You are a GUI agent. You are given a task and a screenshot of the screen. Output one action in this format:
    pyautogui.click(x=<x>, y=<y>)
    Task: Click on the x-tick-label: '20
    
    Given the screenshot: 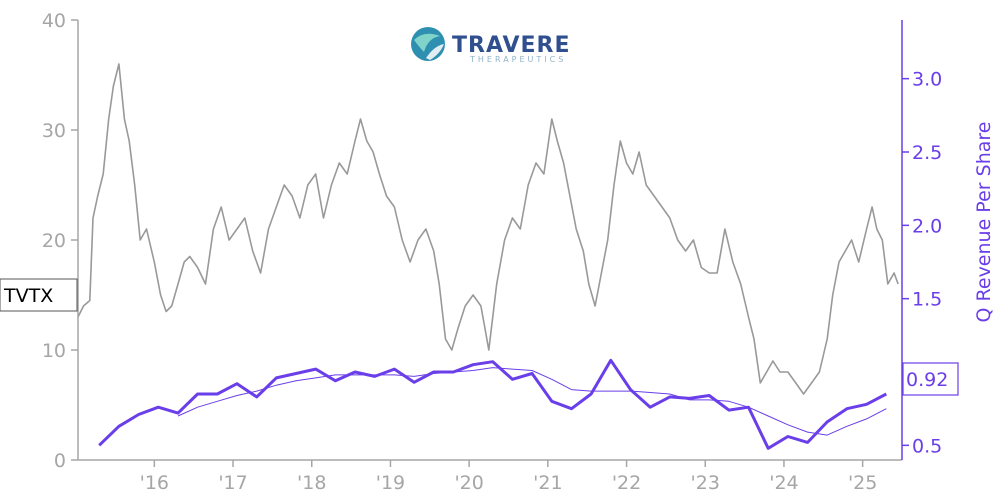 What is the action you would take?
    pyautogui.click(x=468, y=483)
    